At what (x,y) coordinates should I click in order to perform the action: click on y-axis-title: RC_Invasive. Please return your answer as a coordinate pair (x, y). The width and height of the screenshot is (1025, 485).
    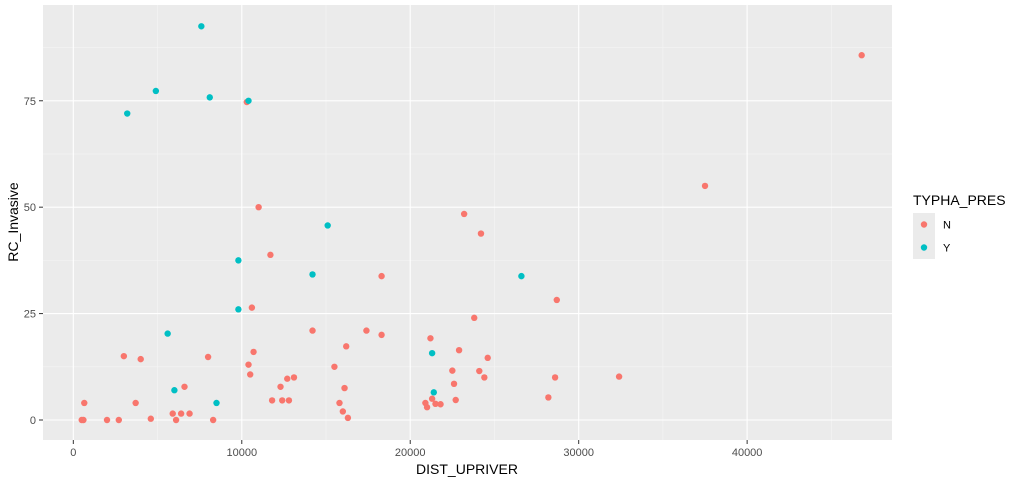
    Looking at the image, I should click on (13, 222).